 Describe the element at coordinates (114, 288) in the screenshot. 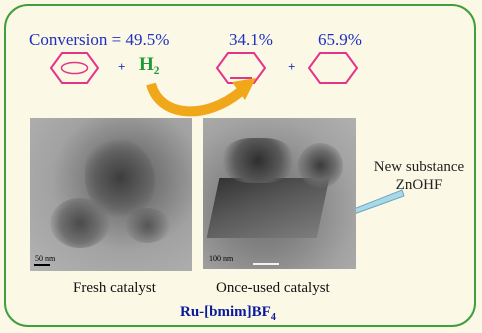

I see `fresh-catalyst-caption: Fresh catalyst` at that location.